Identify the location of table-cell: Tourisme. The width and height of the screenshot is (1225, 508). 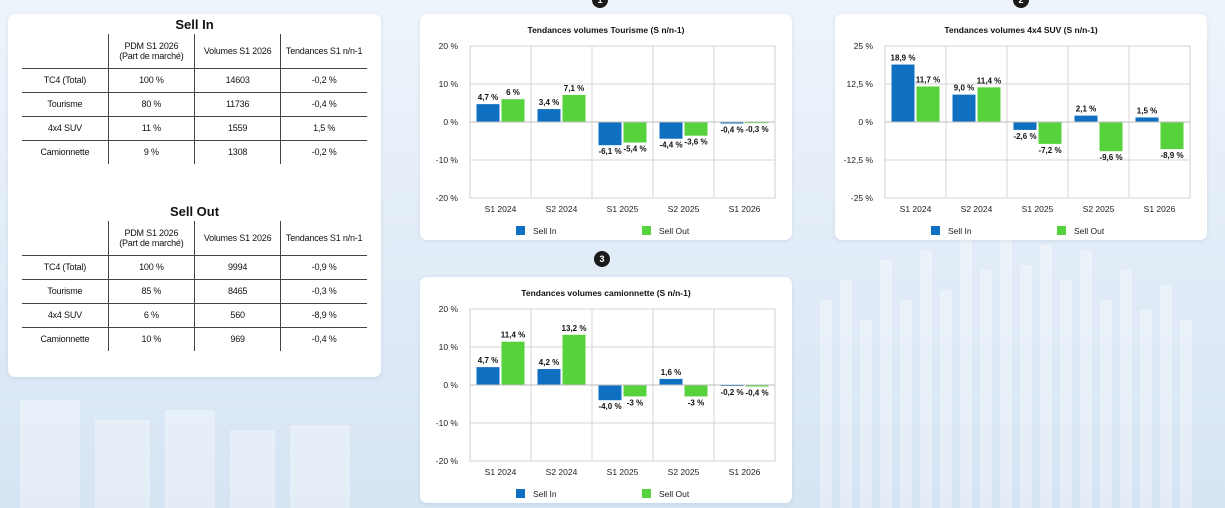
(65, 104).